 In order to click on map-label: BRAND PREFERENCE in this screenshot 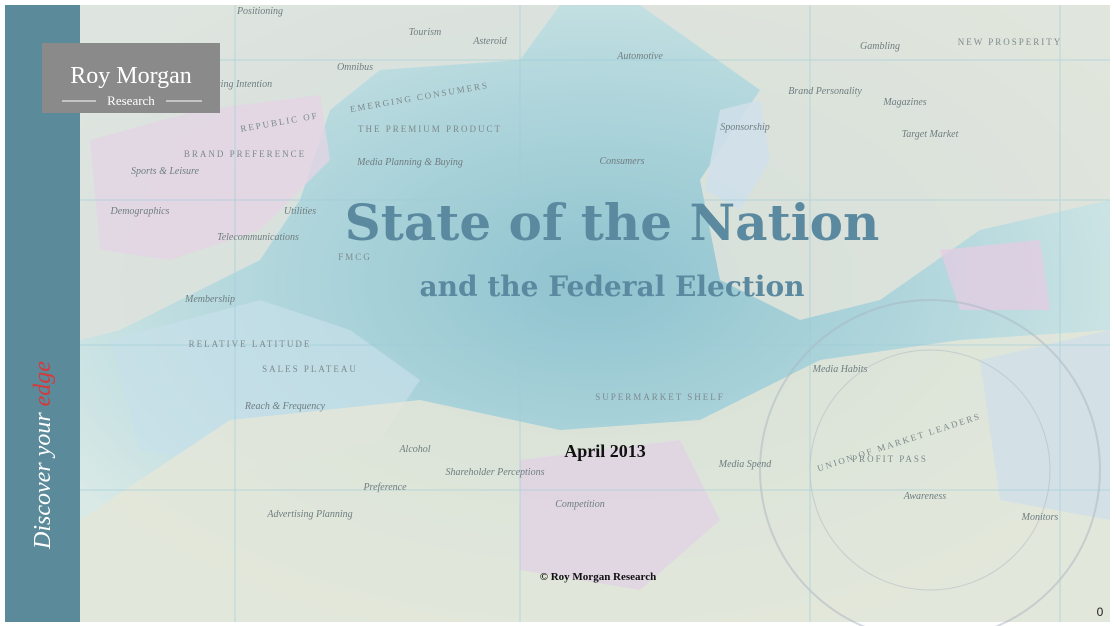, I will do `click(245, 154)`.